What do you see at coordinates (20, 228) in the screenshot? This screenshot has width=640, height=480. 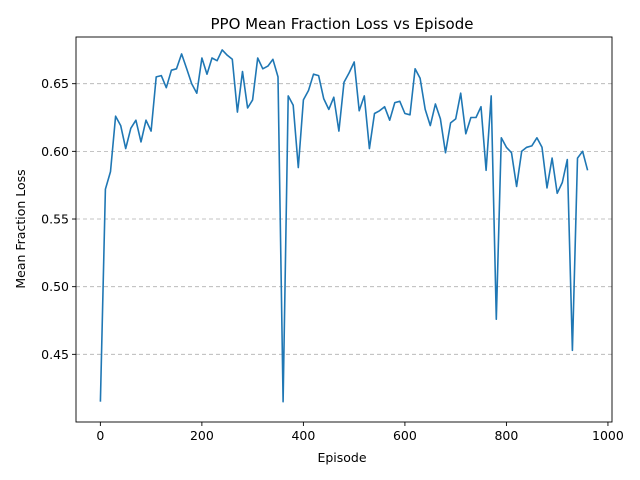 I see `y-axis-label: Mean Fraction Loss` at bounding box center [20, 228].